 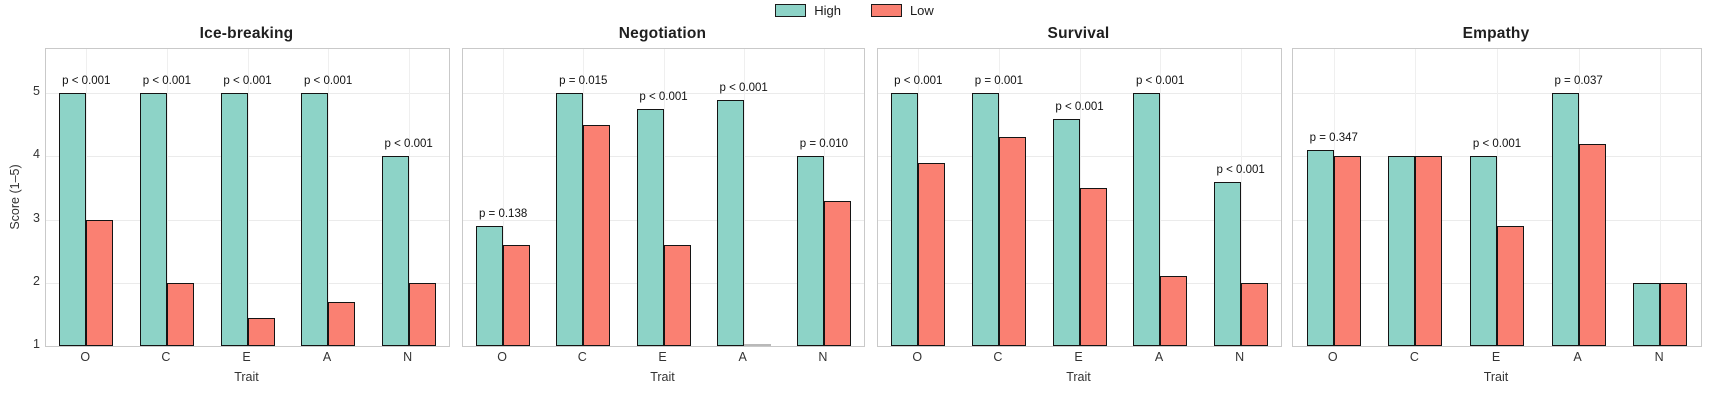 What do you see at coordinates (1578, 81) in the screenshot?
I see `p-value-label-empathy-A: p = 0.037` at bounding box center [1578, 81].